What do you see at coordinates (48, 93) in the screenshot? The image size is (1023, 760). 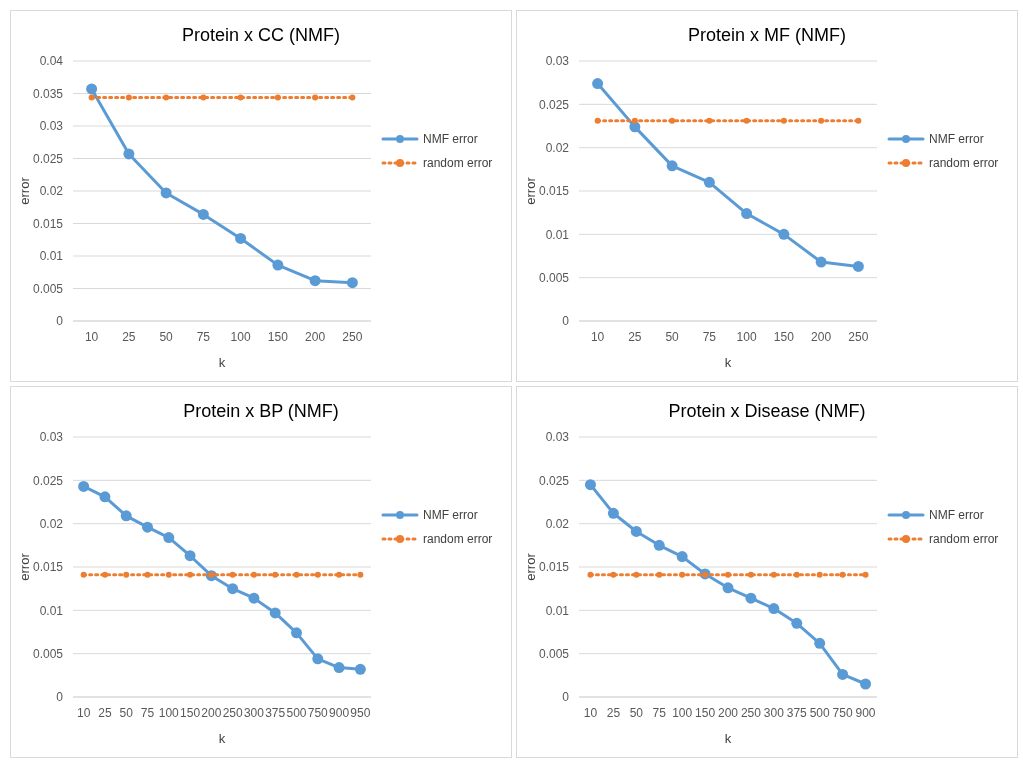 I see `y-tick-label: 0.035` at bounding box center [48, 93].